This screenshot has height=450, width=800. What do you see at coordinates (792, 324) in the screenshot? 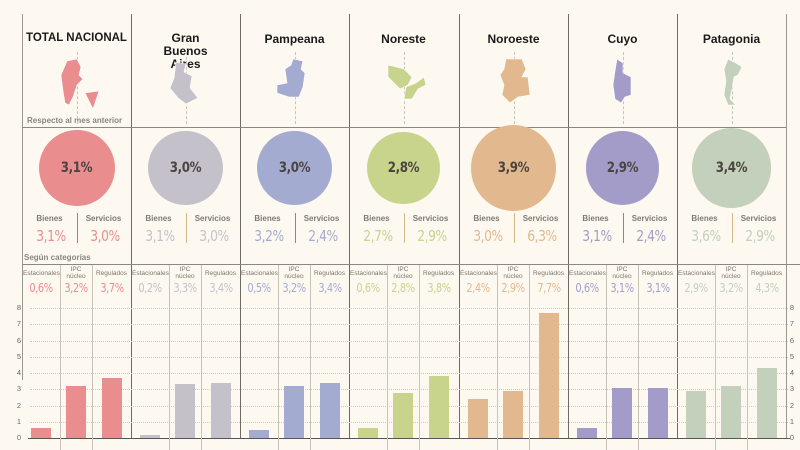
I see `y-tick-label-right: 7` at bounding box center [792, 324].